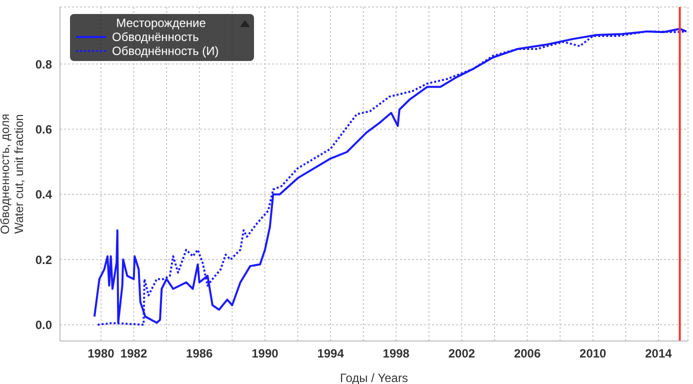  I want to click on legend-label: Обводнённость, so click(155, 37).